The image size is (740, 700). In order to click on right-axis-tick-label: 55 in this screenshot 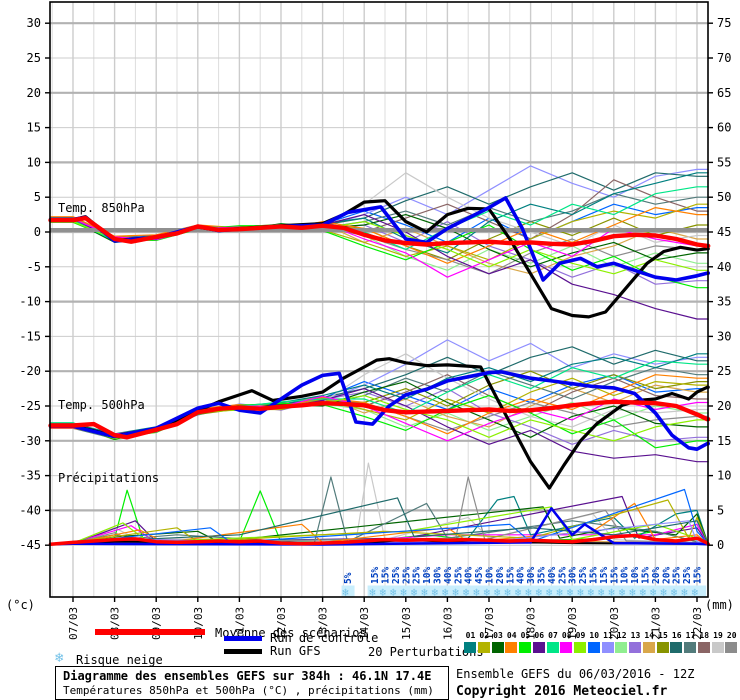, I will do `click(724, 162)`.